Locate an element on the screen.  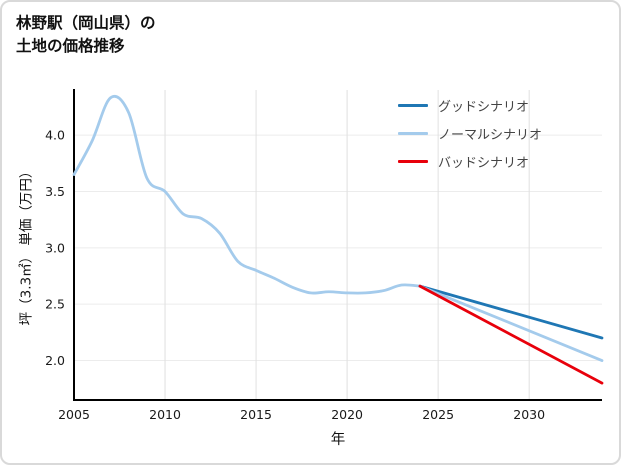
normal-scenario-line-swatch is located at coordinates (413, 133).